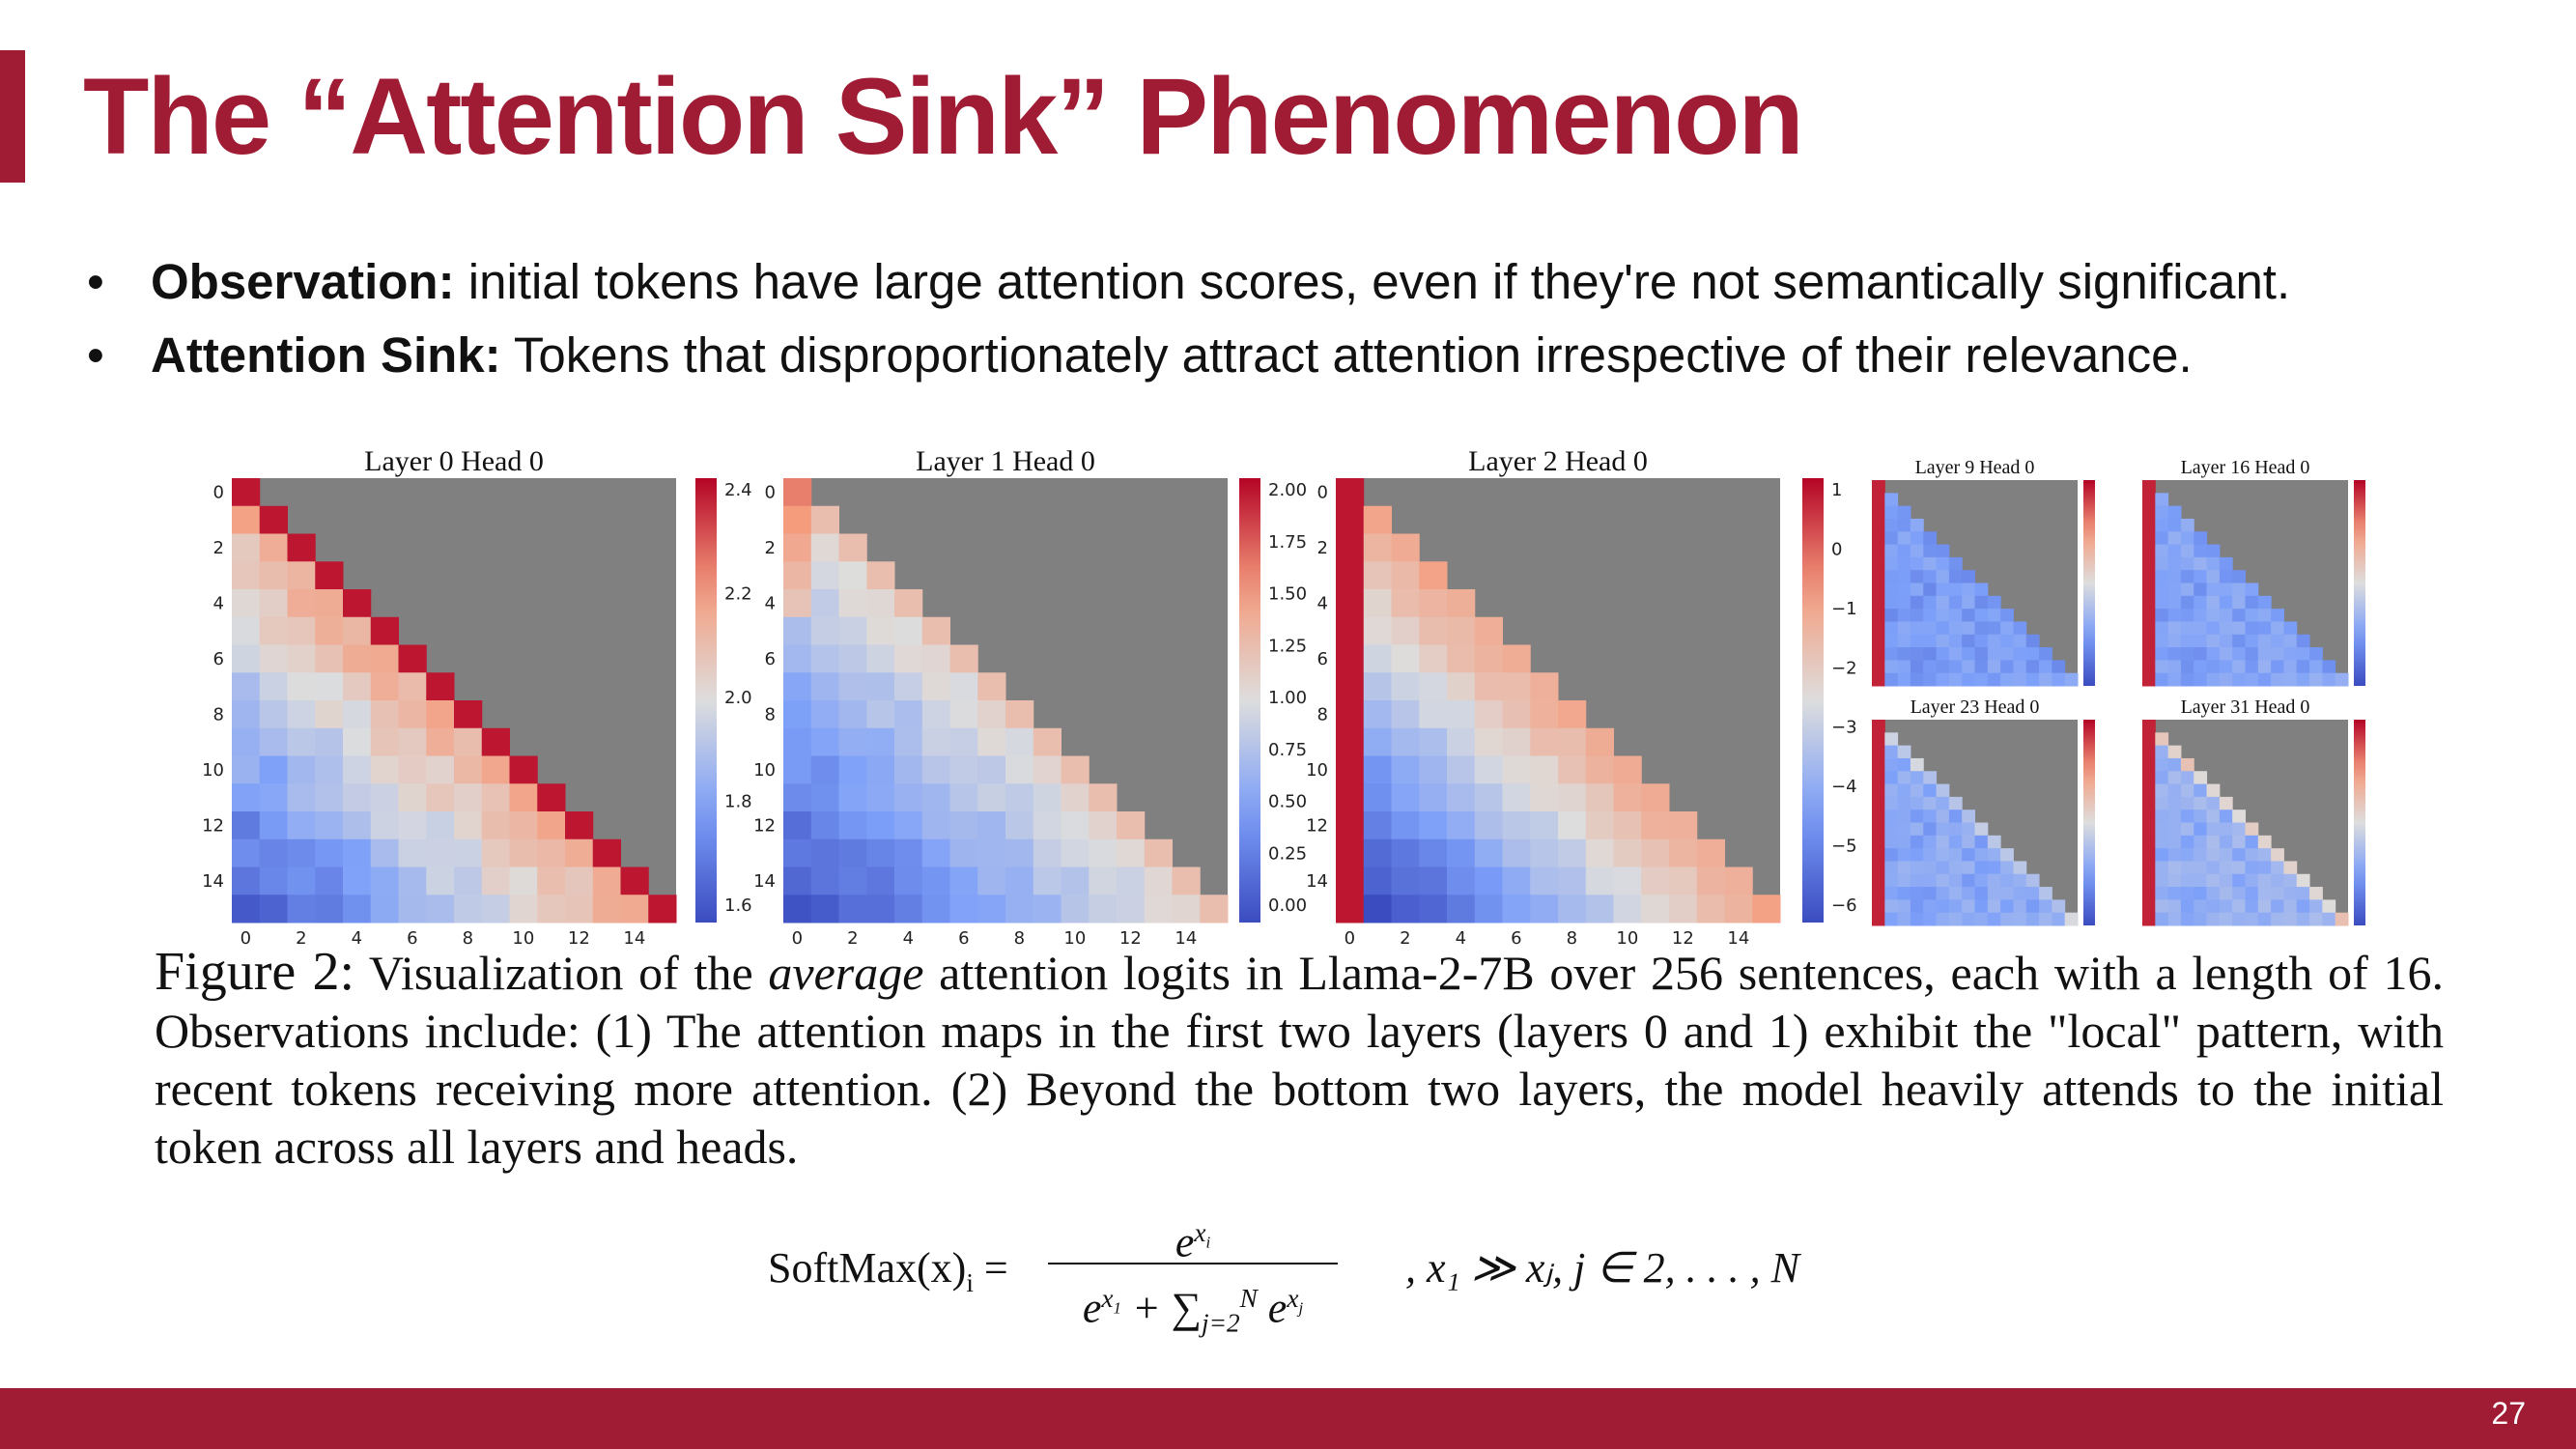 Image resolution: width=2576 pixels, height=1449 pixels. What do you see at coordinates (1193, 1270) in the screenshot?
I see `formula-fraction: exi ex1 + ∑j=2N exj` at bounding box center [1193, 1270].